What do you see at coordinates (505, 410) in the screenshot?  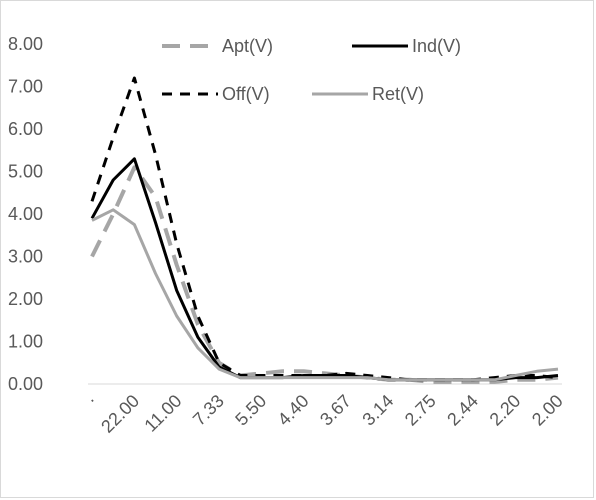 I see `x-tick-label: 2.20` at bounding box center [505, 410].